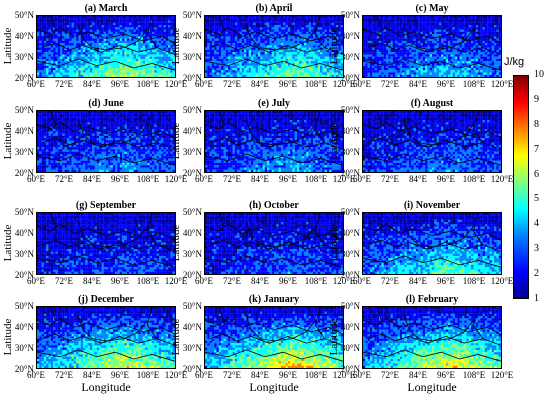 This screenshot has height=403, width=550. I want to click on x-tick-label: 84°E, so click(92, 84).